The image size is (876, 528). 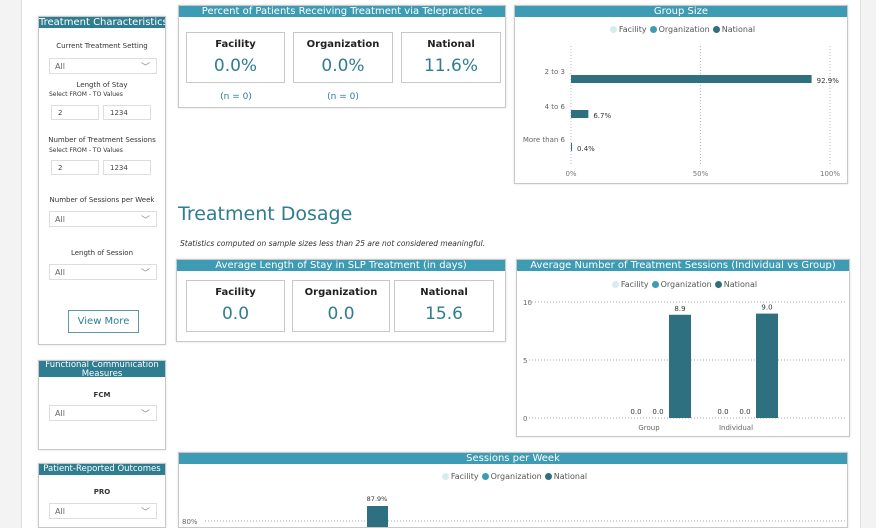 I want to click on data-label: 9.0, so click(x=766, y=308).